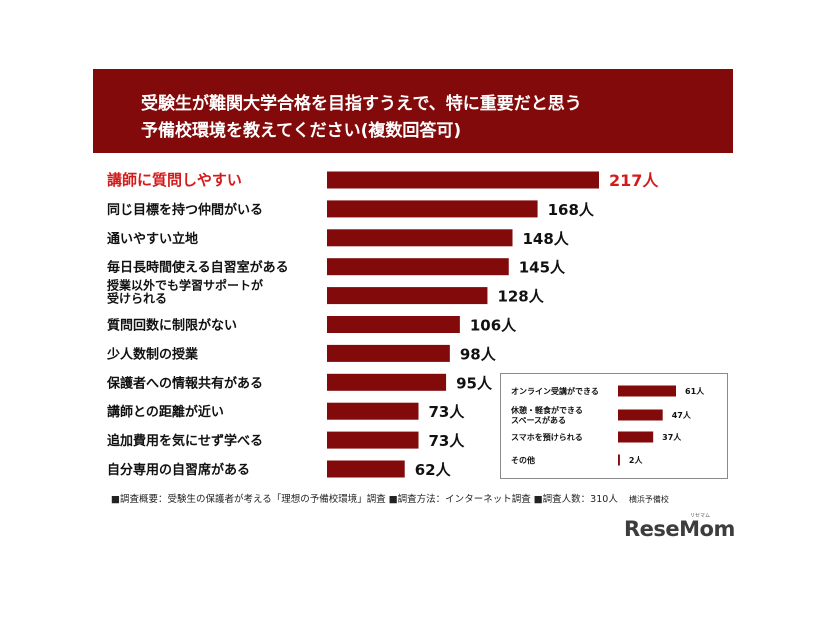 The height and width of the screenshot is (620, 826). I want to click on inset-category-label-1-1: スペースがある, so click(538, 420).